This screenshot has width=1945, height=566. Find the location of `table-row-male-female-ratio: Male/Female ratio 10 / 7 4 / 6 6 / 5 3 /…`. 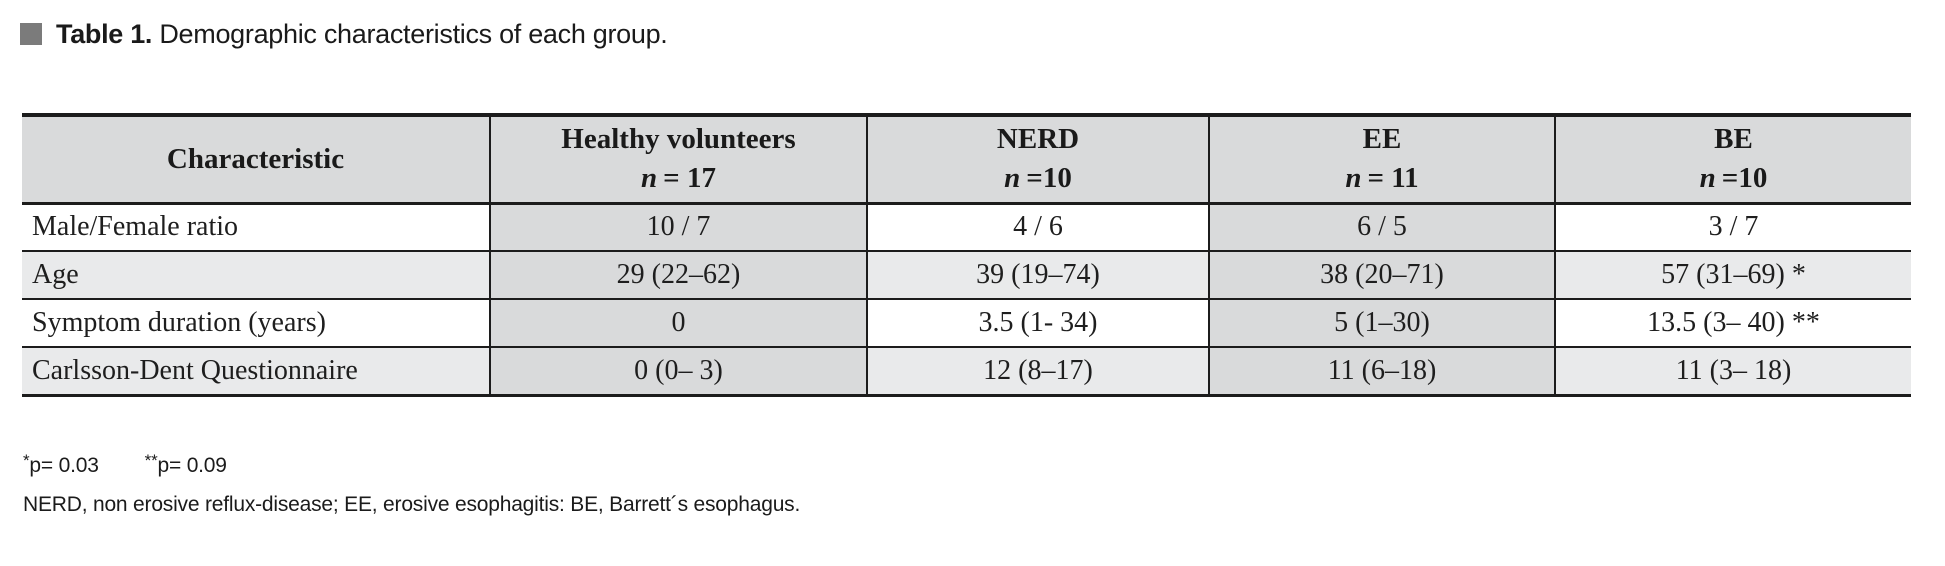

table-row-male-female-ratio: Male/Female ratio 10 / 7 4 / 6 6 / 5 3 /… is located at coordinates (966, 227).